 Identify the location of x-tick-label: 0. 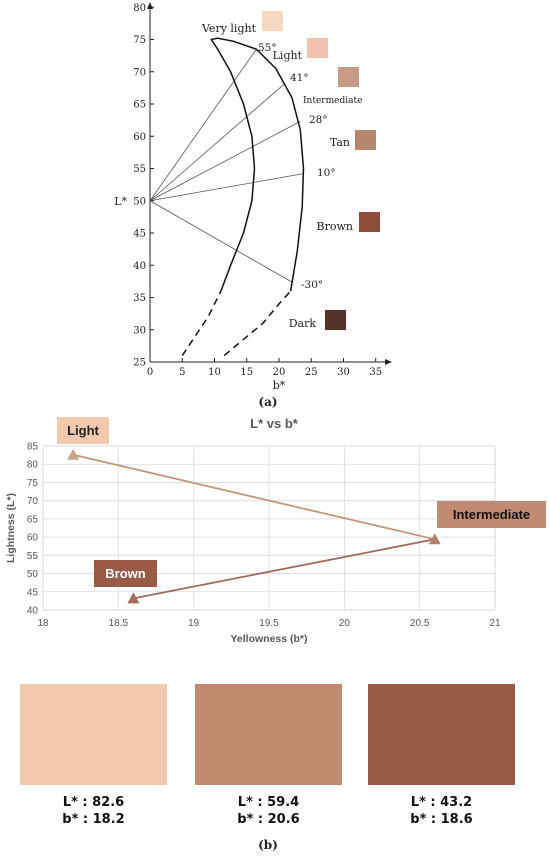
(150, 372).